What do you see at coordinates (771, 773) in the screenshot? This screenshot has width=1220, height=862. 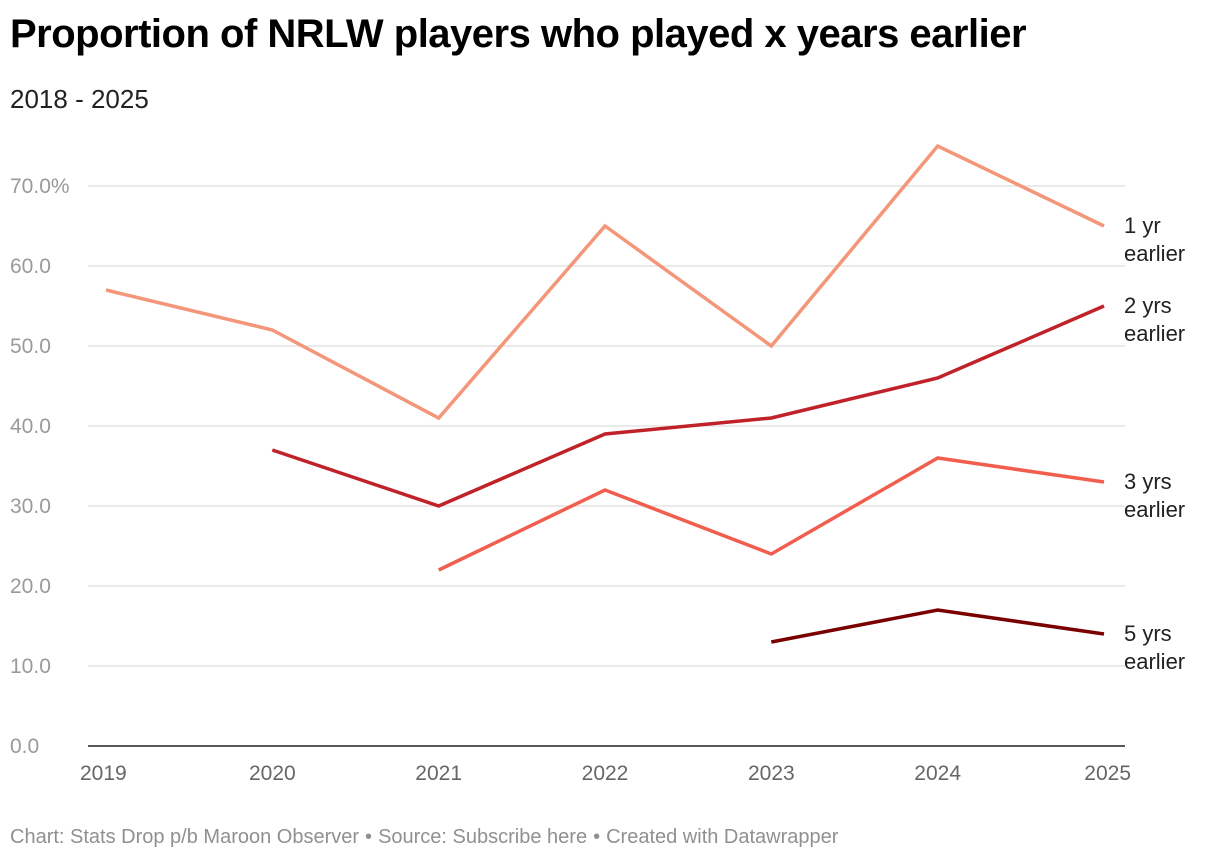 I see `x-tick-label: 2023` at bounding box center [771, 773].